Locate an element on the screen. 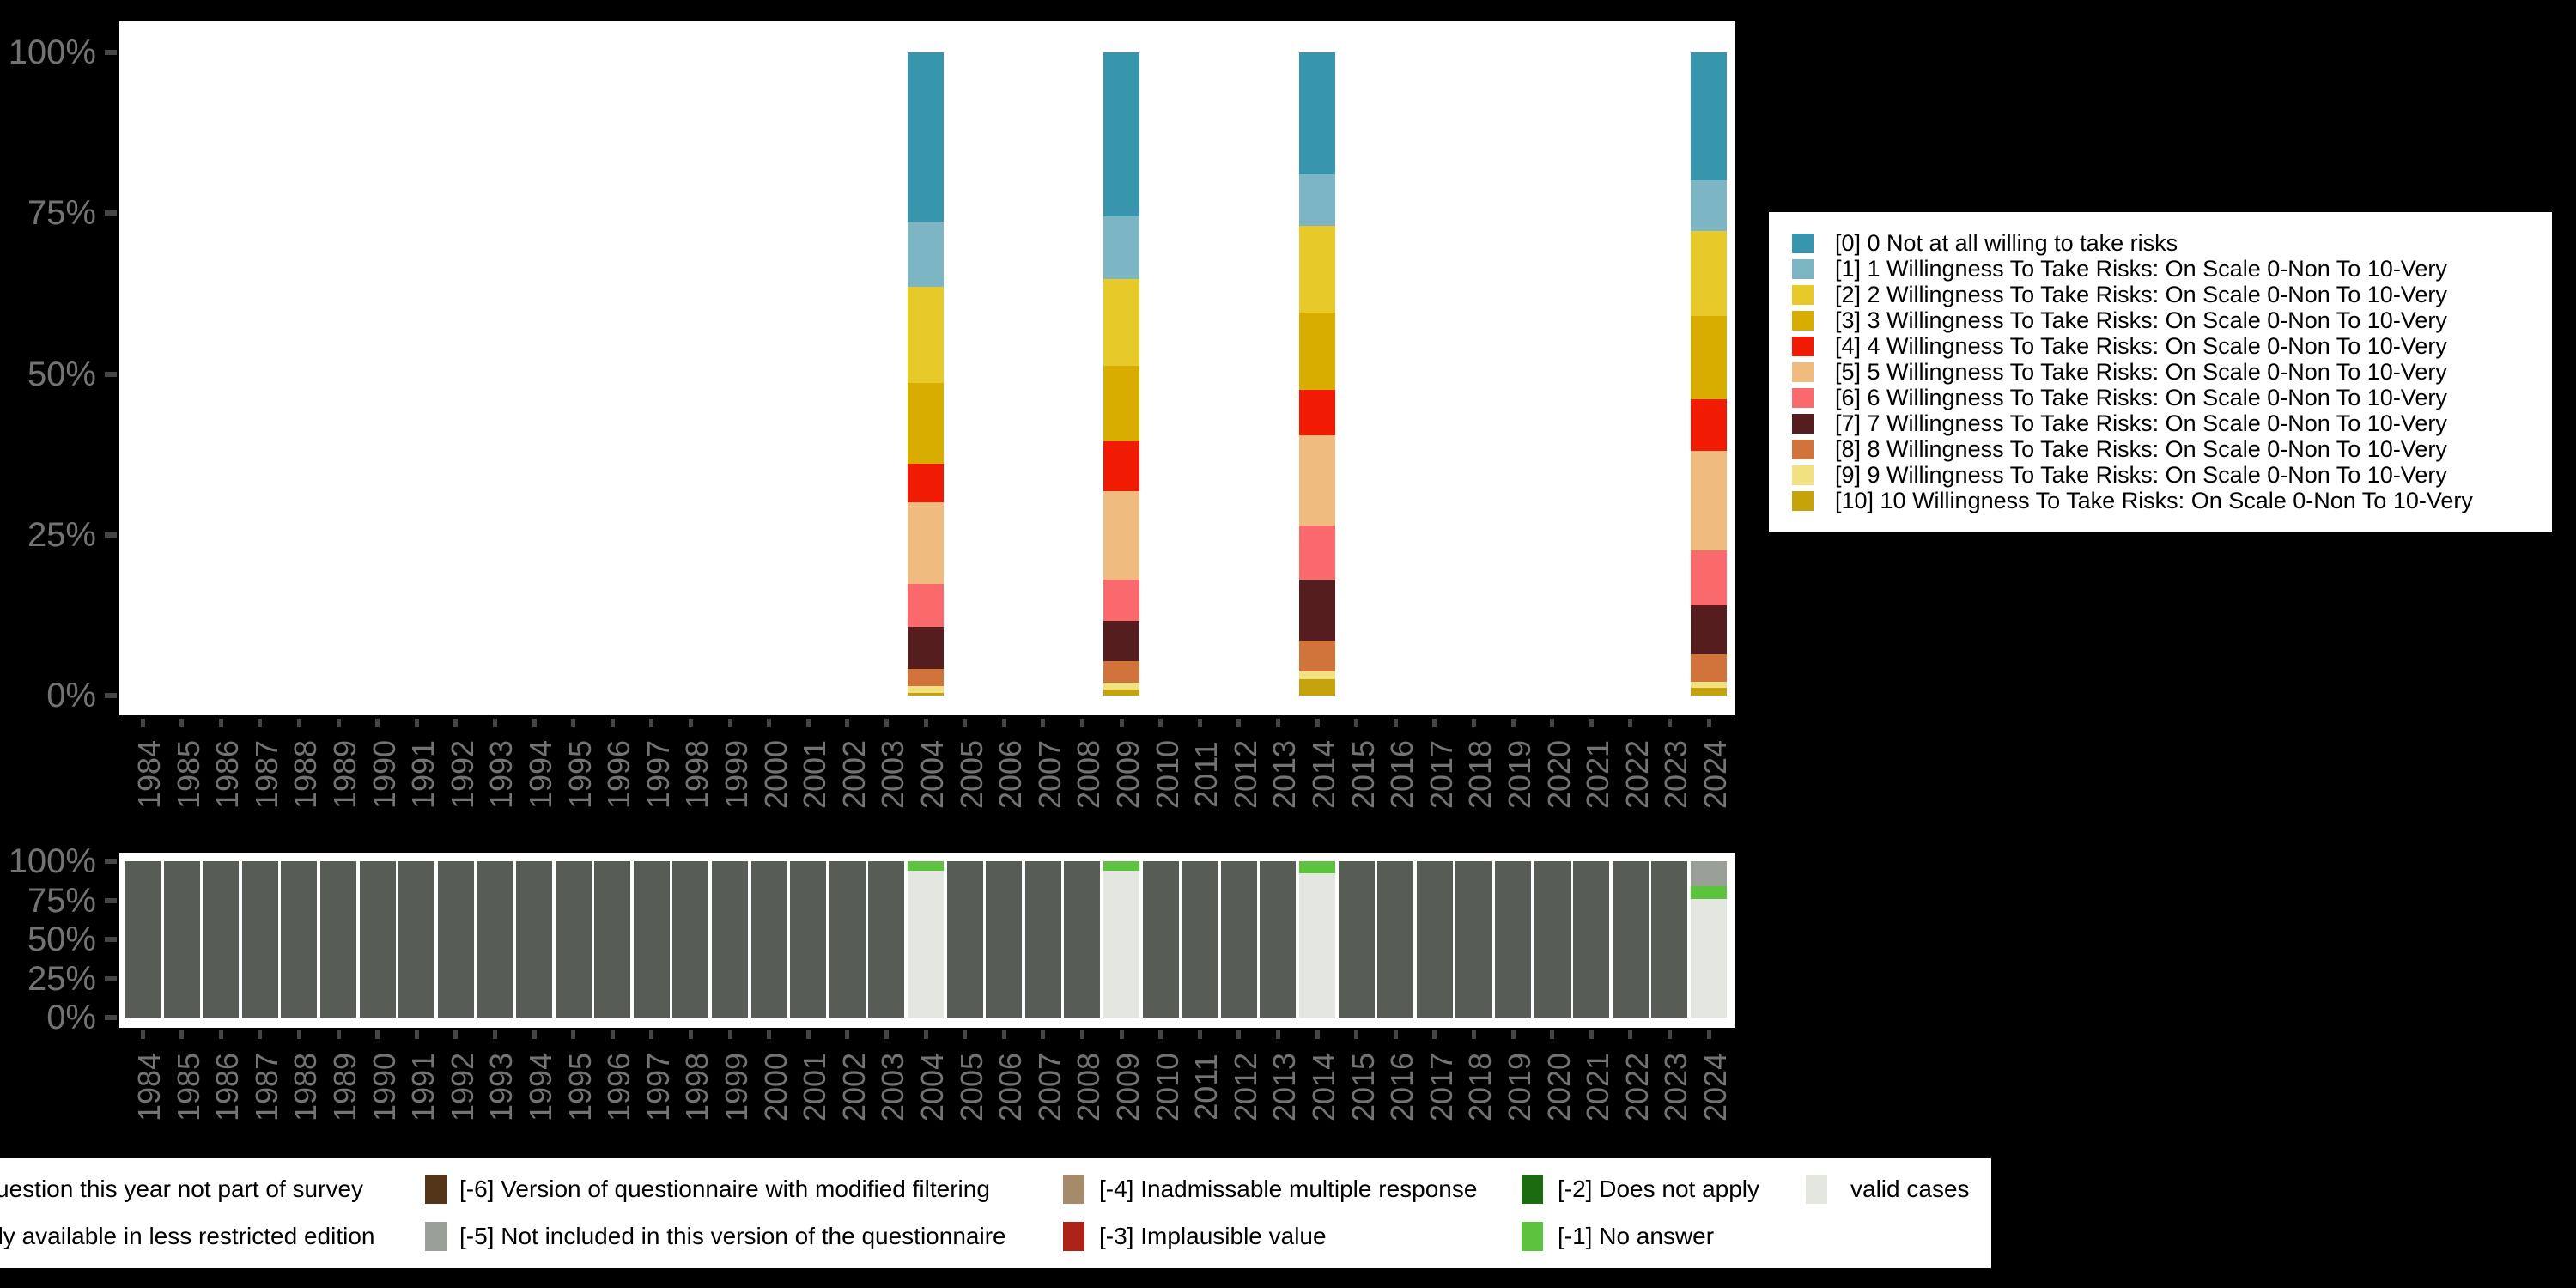 The width and height of the screenshot is (2576, 1288). x-tick-label-2011: 2011 is located at coordinates (1206, 775).